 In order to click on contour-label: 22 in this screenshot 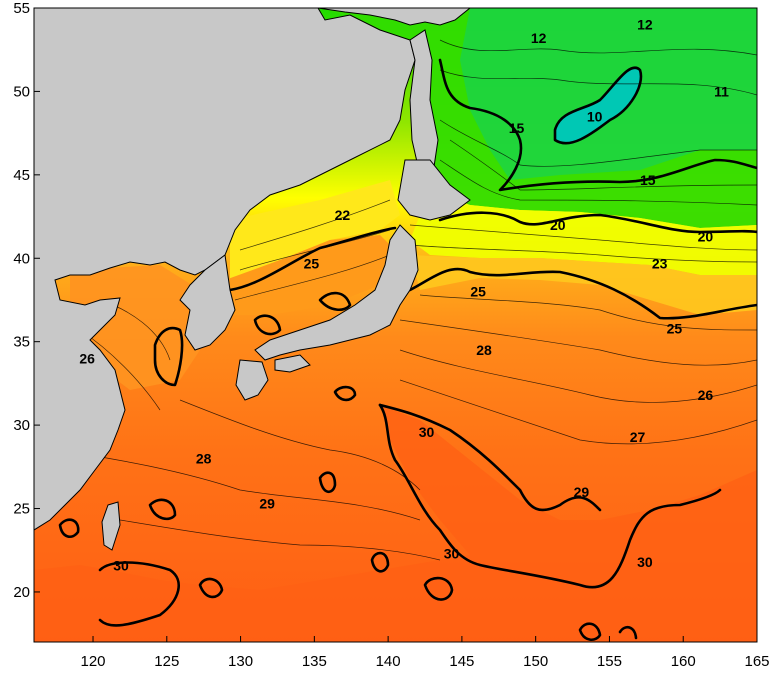, I will do `click(343, 215)`.